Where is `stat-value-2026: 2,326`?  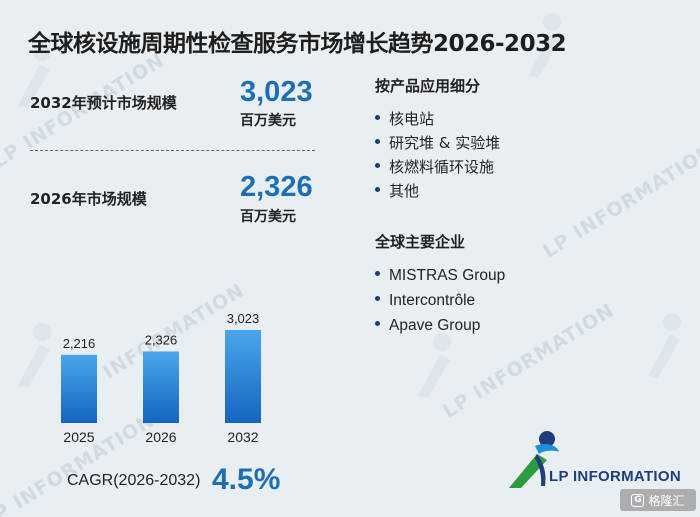
stat-value-2026: 2,326 is located at coordinates (276, 187).